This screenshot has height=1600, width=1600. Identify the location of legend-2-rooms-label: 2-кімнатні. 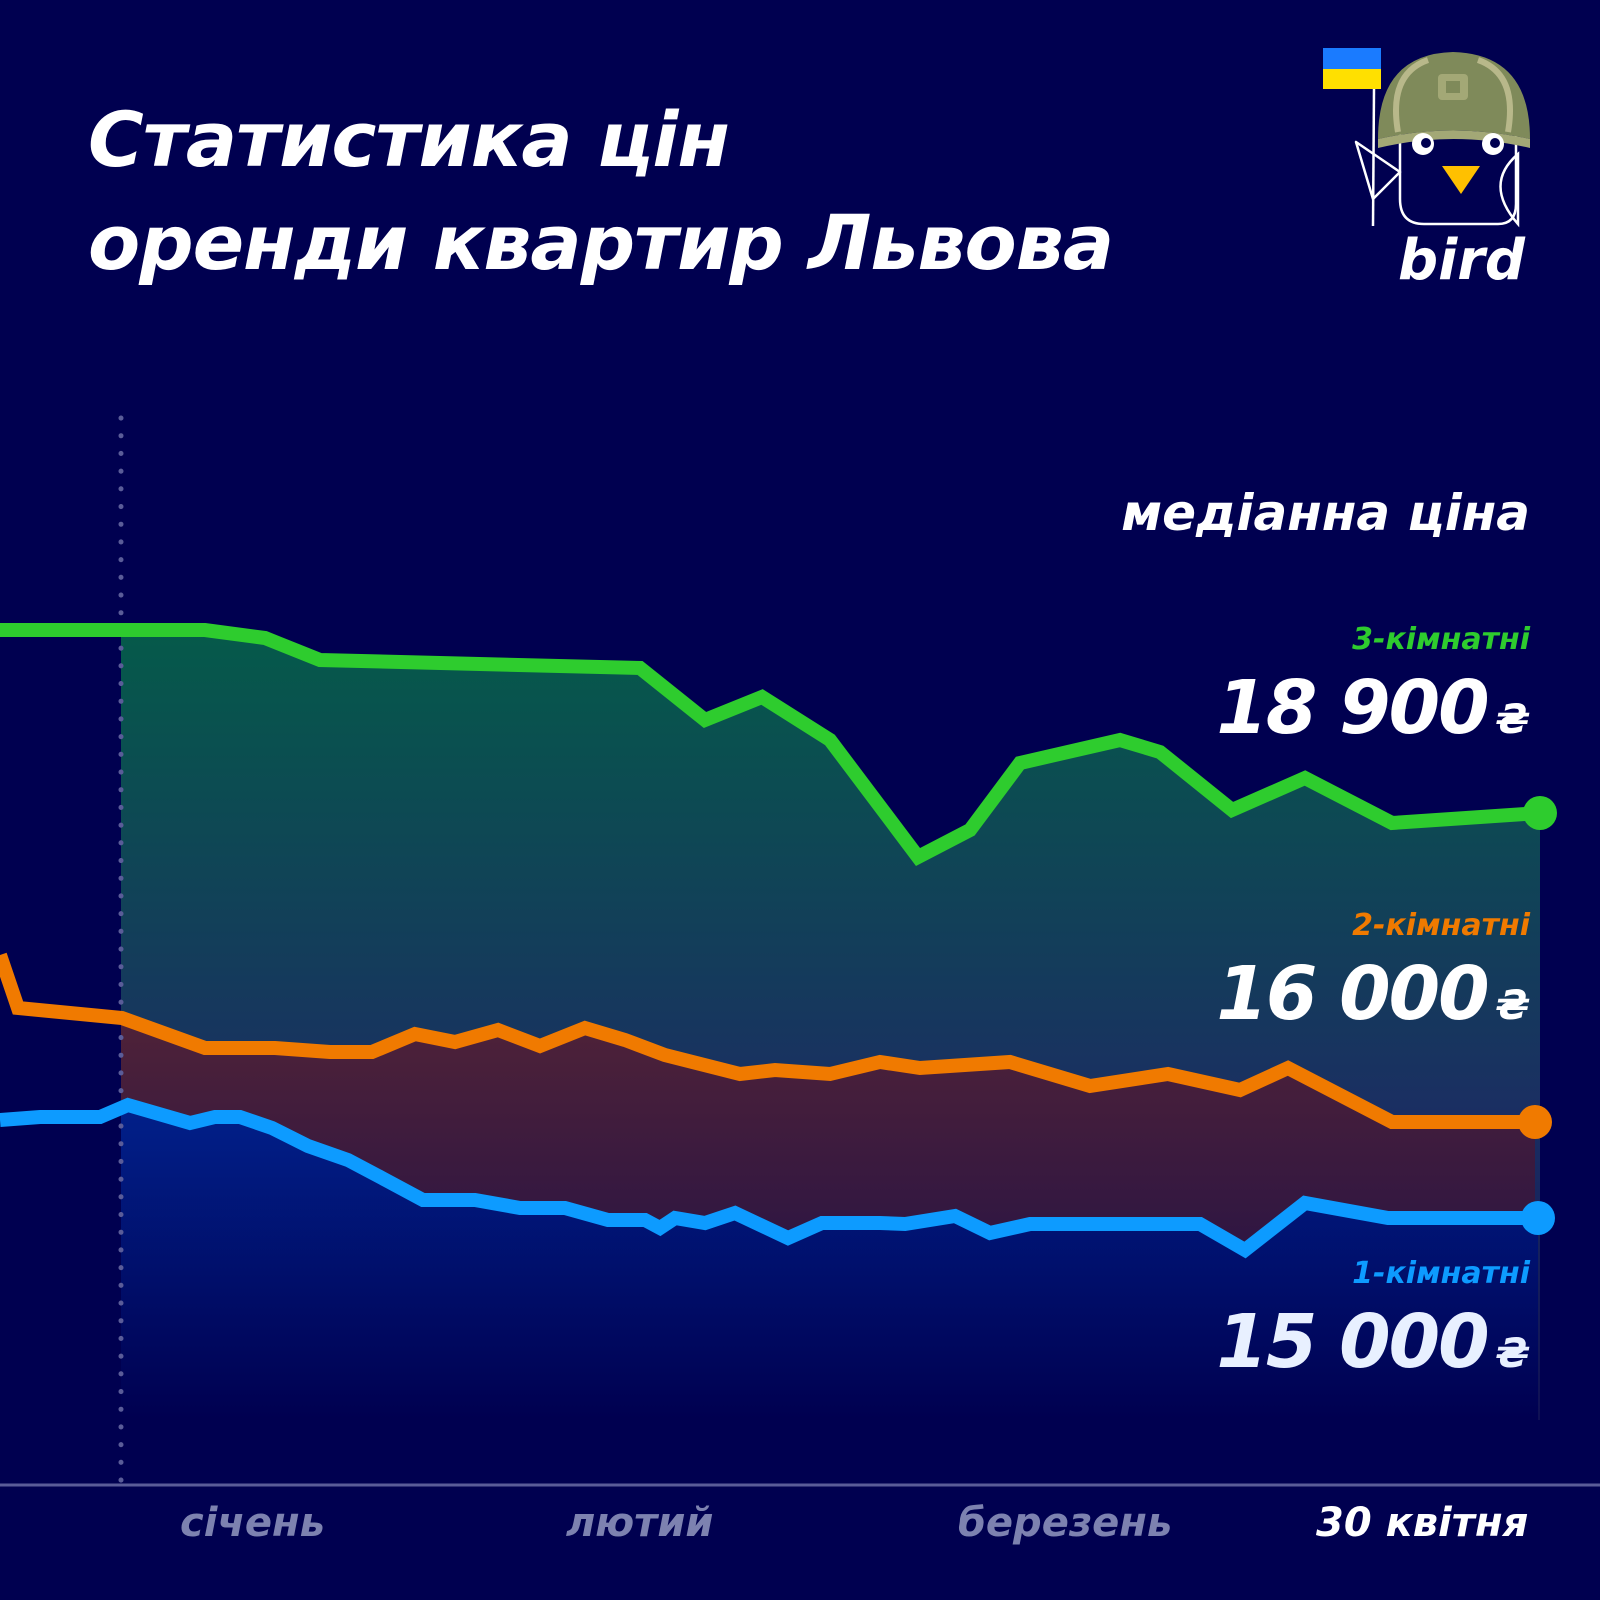
(1441, 925).